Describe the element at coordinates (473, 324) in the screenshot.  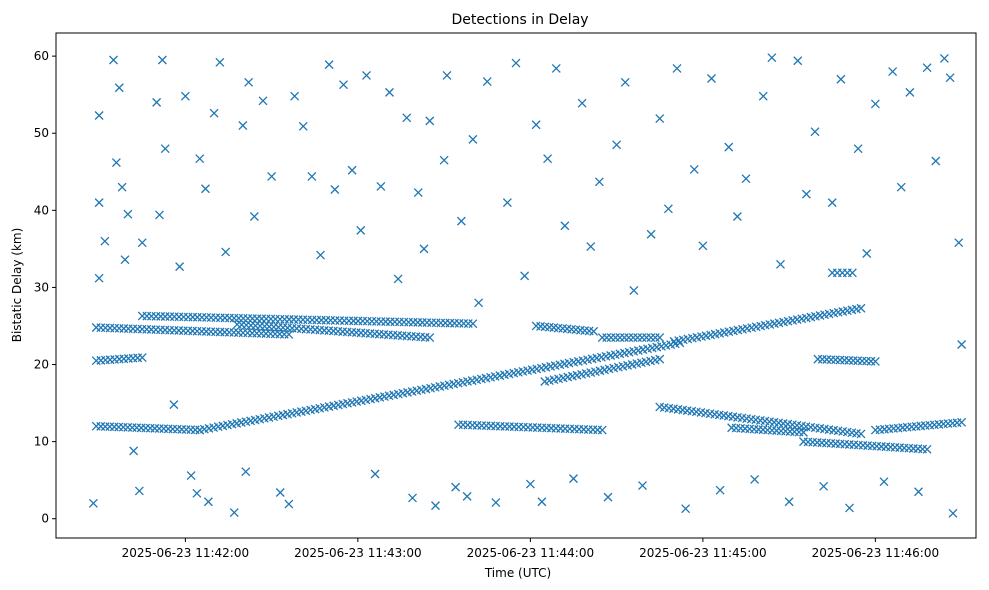
I see `track-1-point` at that location.